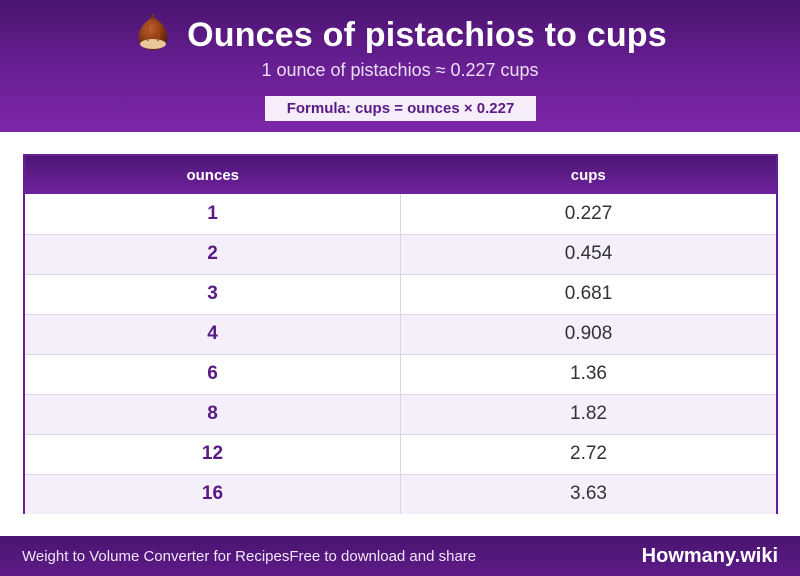 The width and height of the screenshot is (800, 576). Describe the element at coordinates (588, 334) in the screenshot. I see `cups-cell: 0.908` at that location.